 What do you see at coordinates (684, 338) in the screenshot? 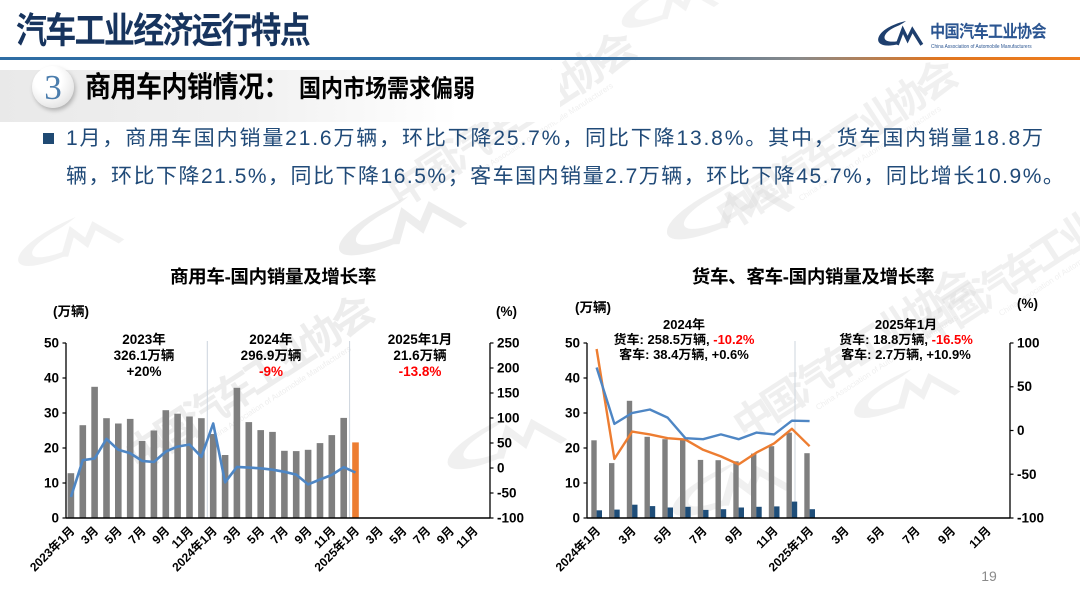
I see `svg-text: 货车: 258.5万辆, -10.2%` at bounding box center [684, 338].